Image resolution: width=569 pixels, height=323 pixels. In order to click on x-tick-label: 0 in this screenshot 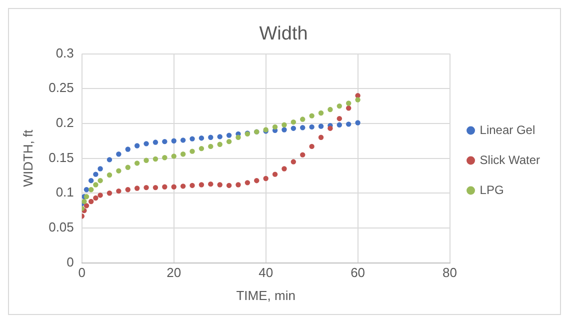, I will do `click(82, 272)`.